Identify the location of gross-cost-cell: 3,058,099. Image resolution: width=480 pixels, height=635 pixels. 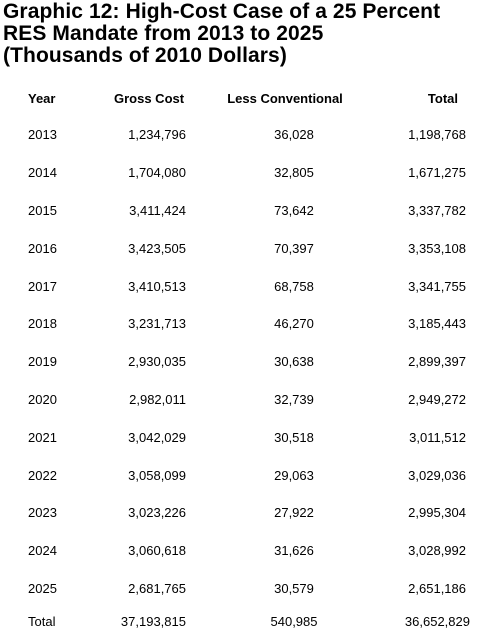
(157, 475).